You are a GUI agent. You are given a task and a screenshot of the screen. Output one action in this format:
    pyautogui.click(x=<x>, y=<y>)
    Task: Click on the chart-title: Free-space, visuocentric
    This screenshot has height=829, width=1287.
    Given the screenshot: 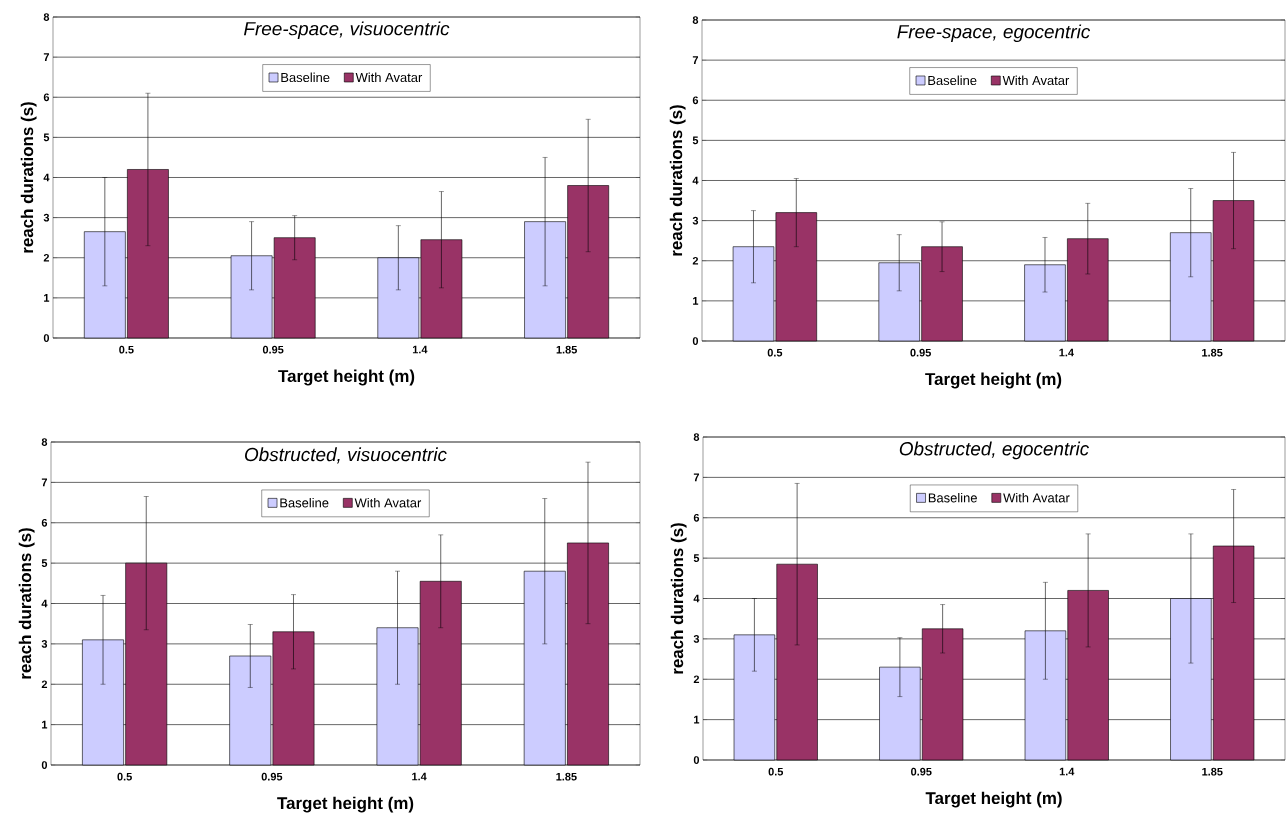 What is the action you would take?
    pyautogui.click(x=346, y=30)
    